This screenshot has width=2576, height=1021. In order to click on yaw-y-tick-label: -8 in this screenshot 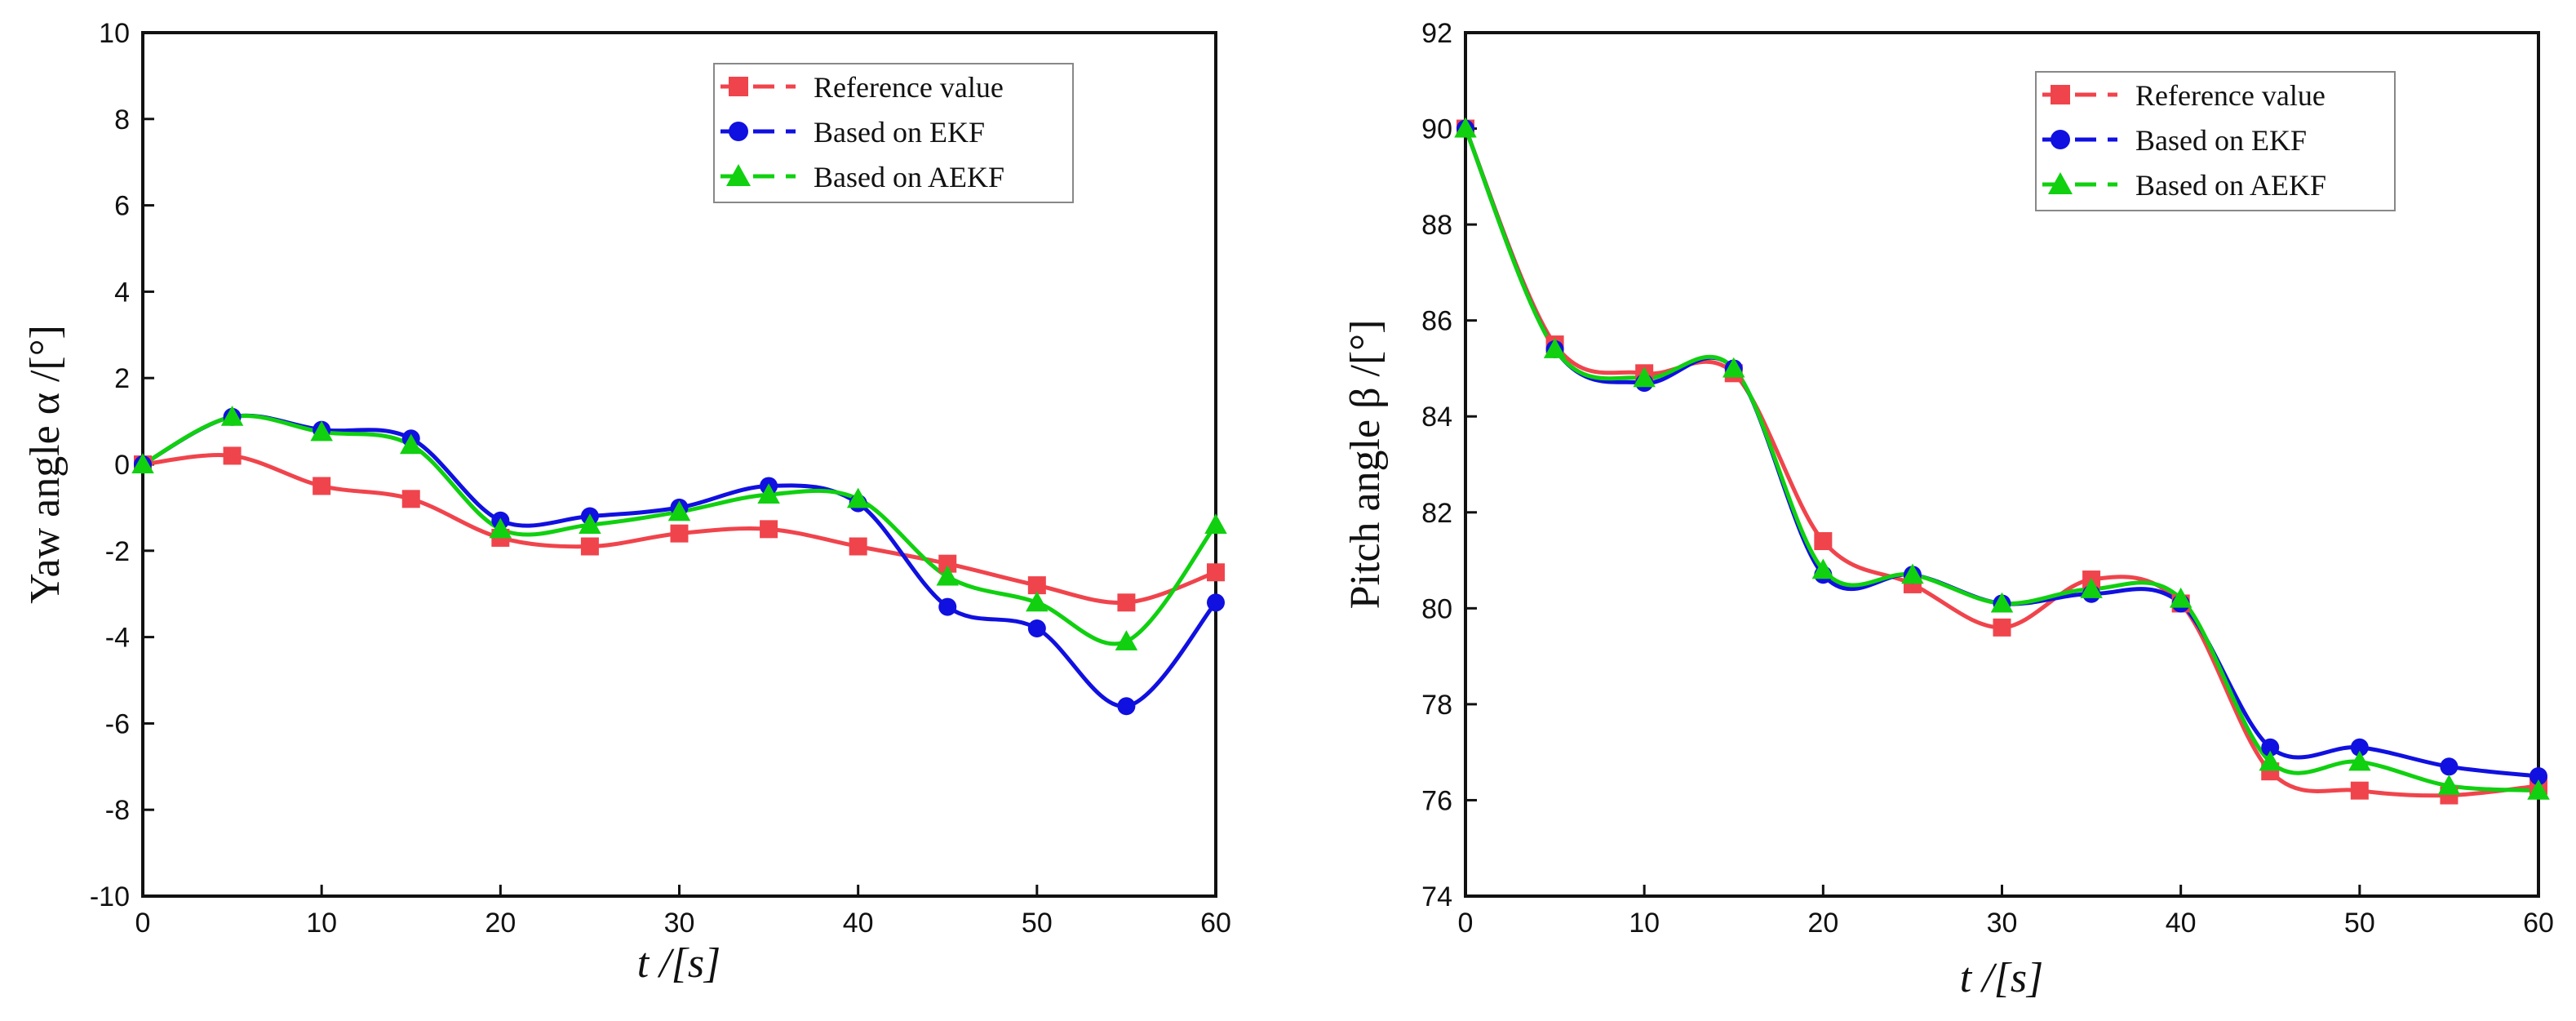, I will do `click(117, 810)`.